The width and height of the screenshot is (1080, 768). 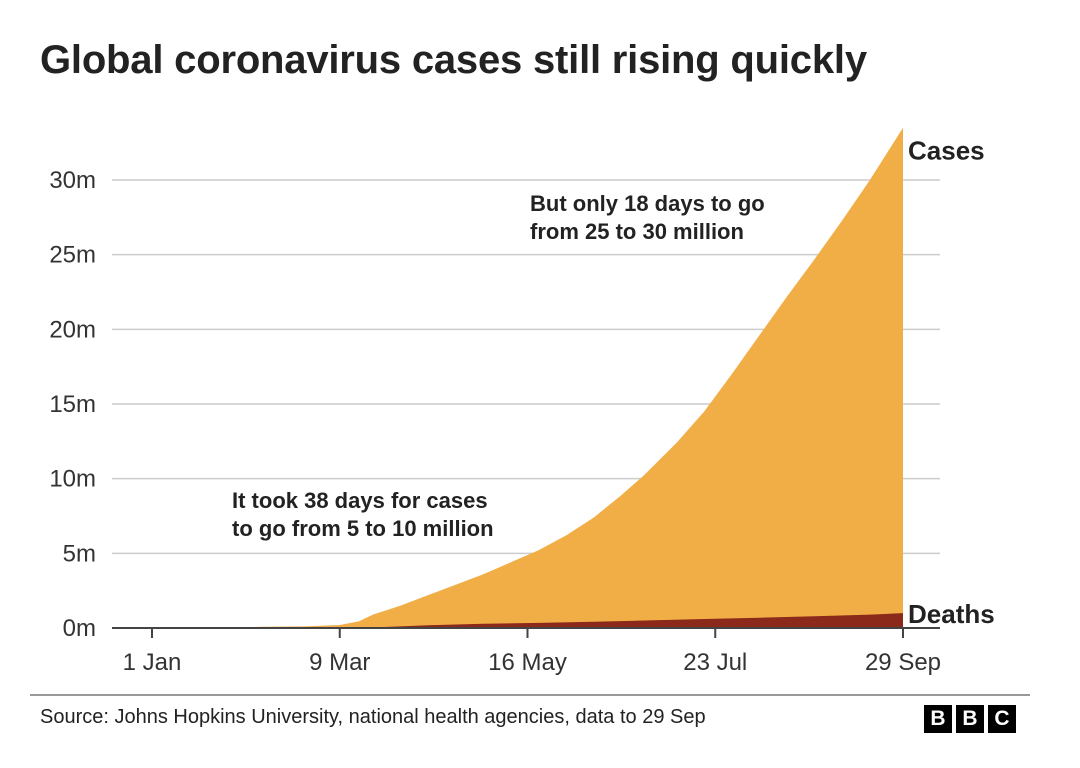 I want to click on y-tick-label: 10m, so click(x=72, y=479).